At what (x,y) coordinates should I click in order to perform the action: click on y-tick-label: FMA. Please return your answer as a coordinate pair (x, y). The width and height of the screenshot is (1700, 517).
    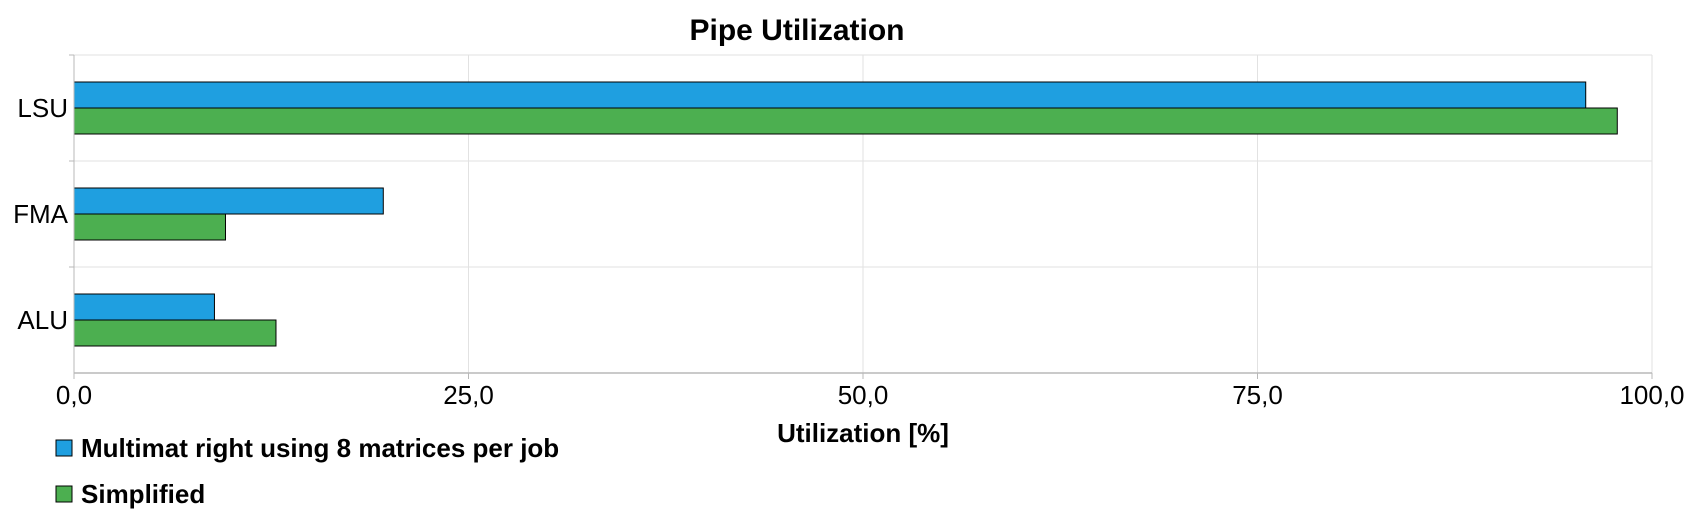
    Looking at the image, I should click on (41, 214).